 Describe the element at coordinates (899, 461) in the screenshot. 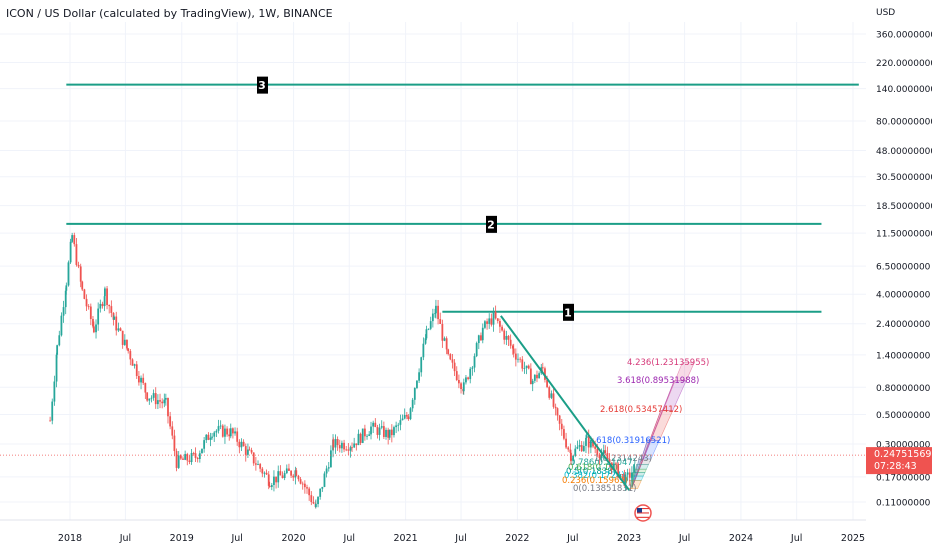

I see `current-price-tag` at that location.